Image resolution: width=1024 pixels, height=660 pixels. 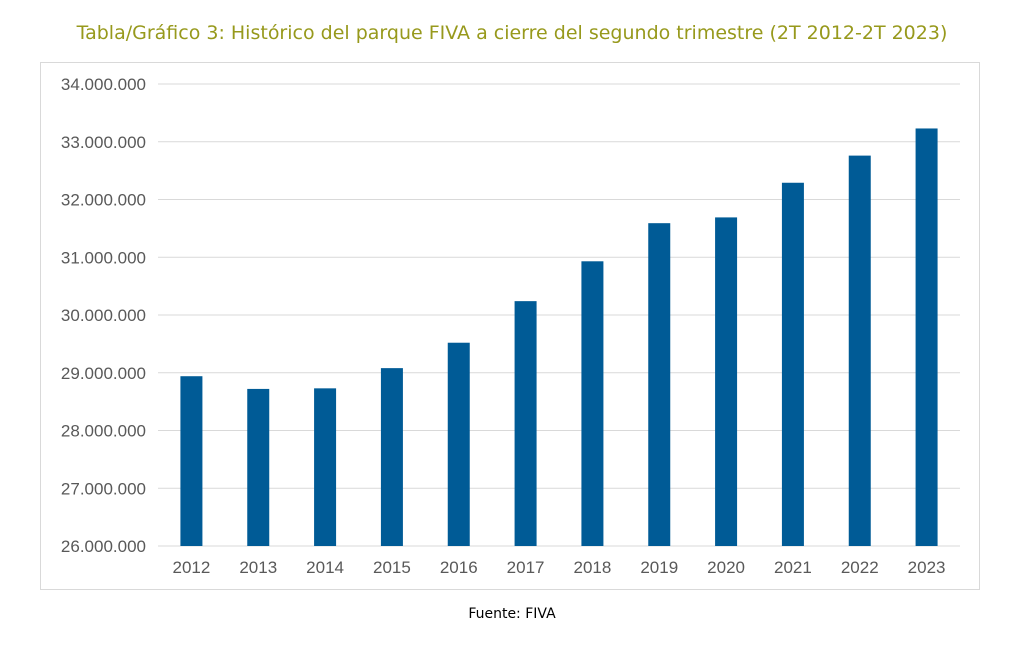 What do you see at coordinates (459, 567) in the screenshot?
I see `x-tick-label: 2016` at bounding box center [459, 567].